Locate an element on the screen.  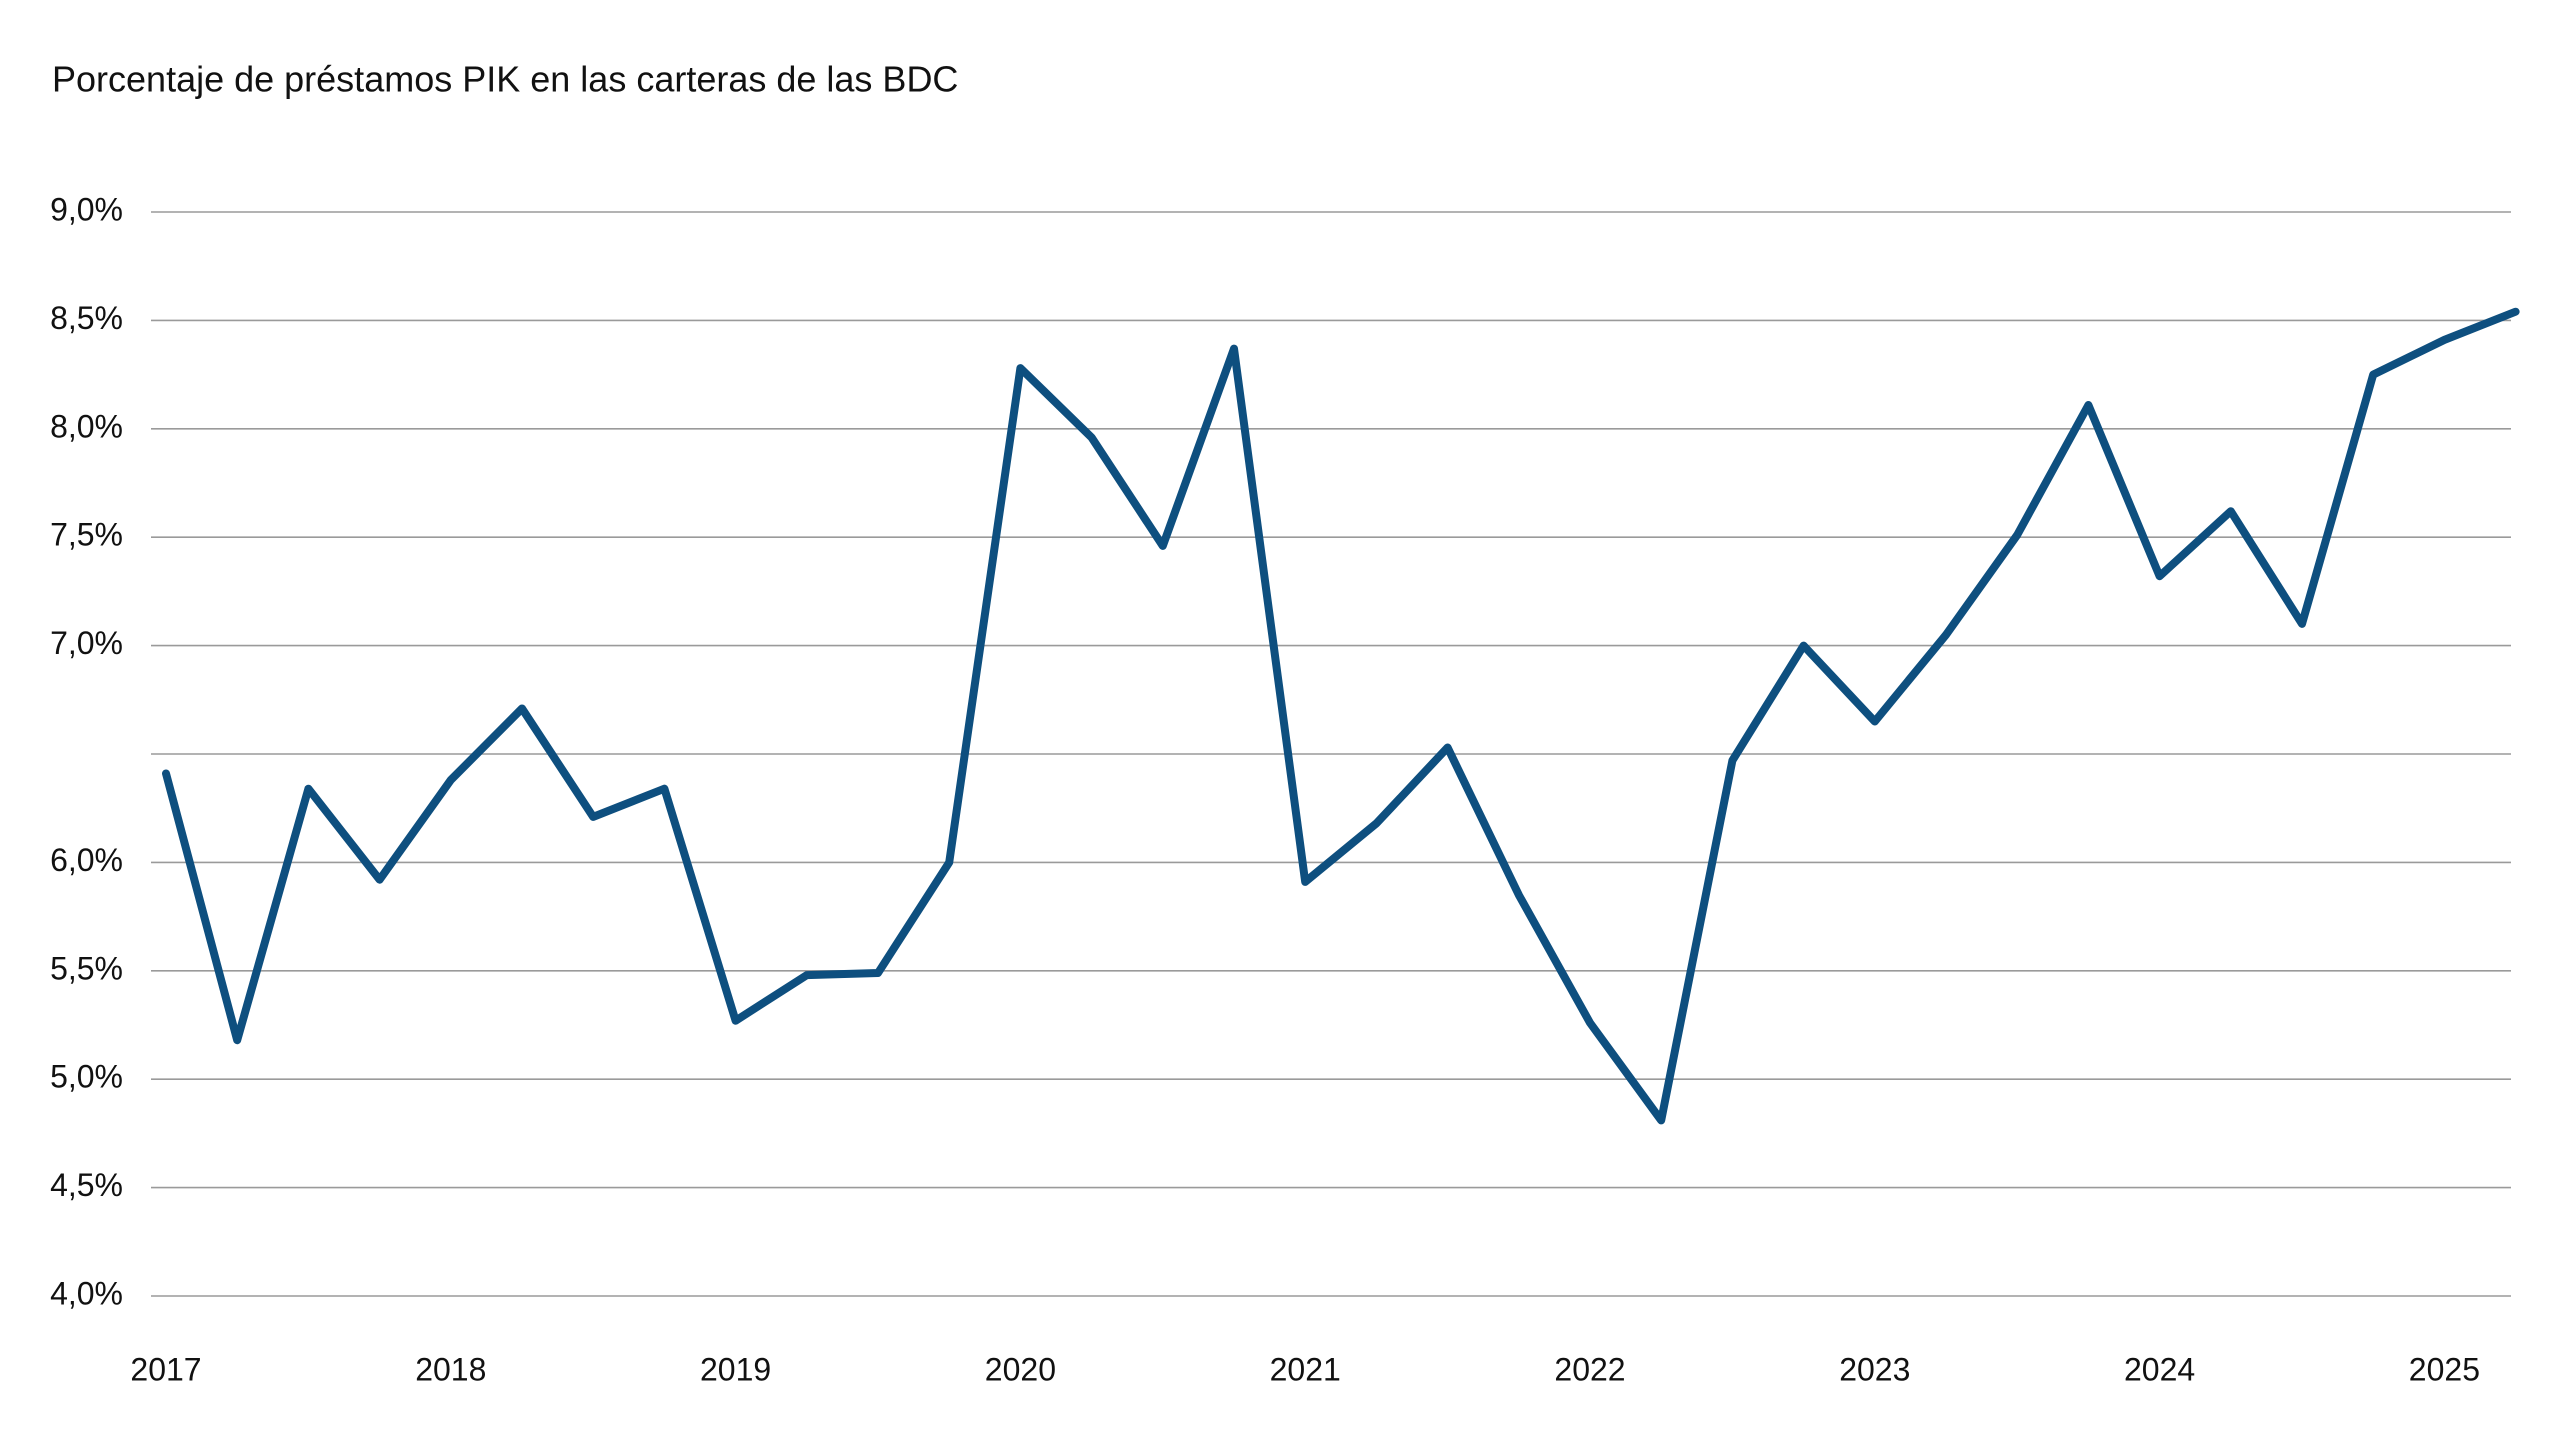
x-tick-label: 2020 is located at coordinates (1020, 1369).